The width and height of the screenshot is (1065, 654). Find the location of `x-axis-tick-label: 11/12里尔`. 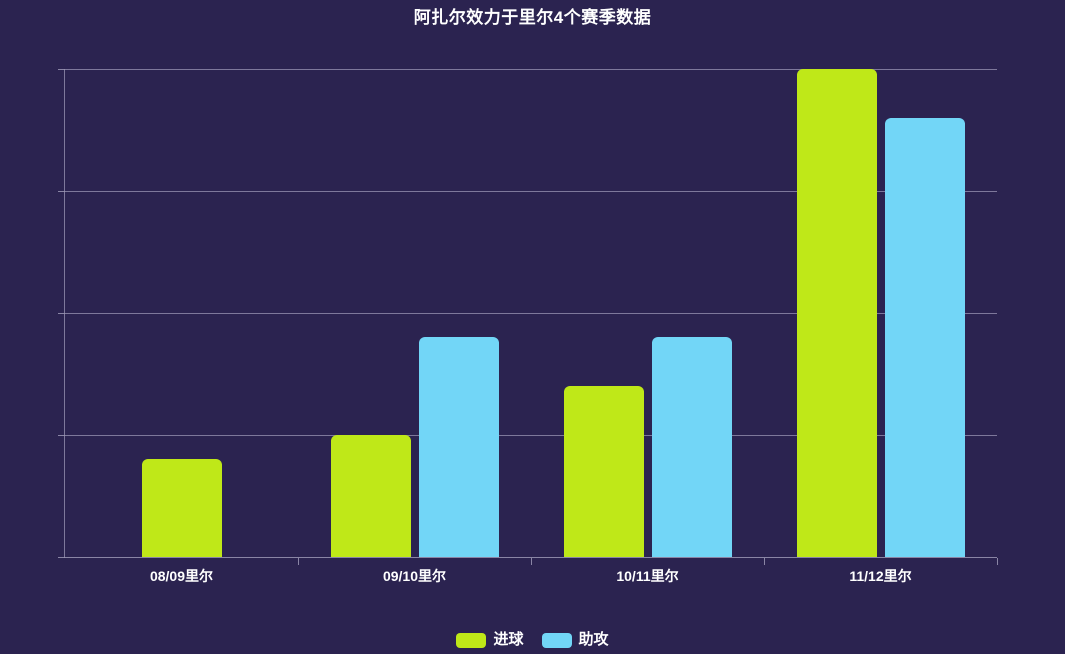

x-axis-tick-label: 11/12里尔 is located at coordinates (880, 576).